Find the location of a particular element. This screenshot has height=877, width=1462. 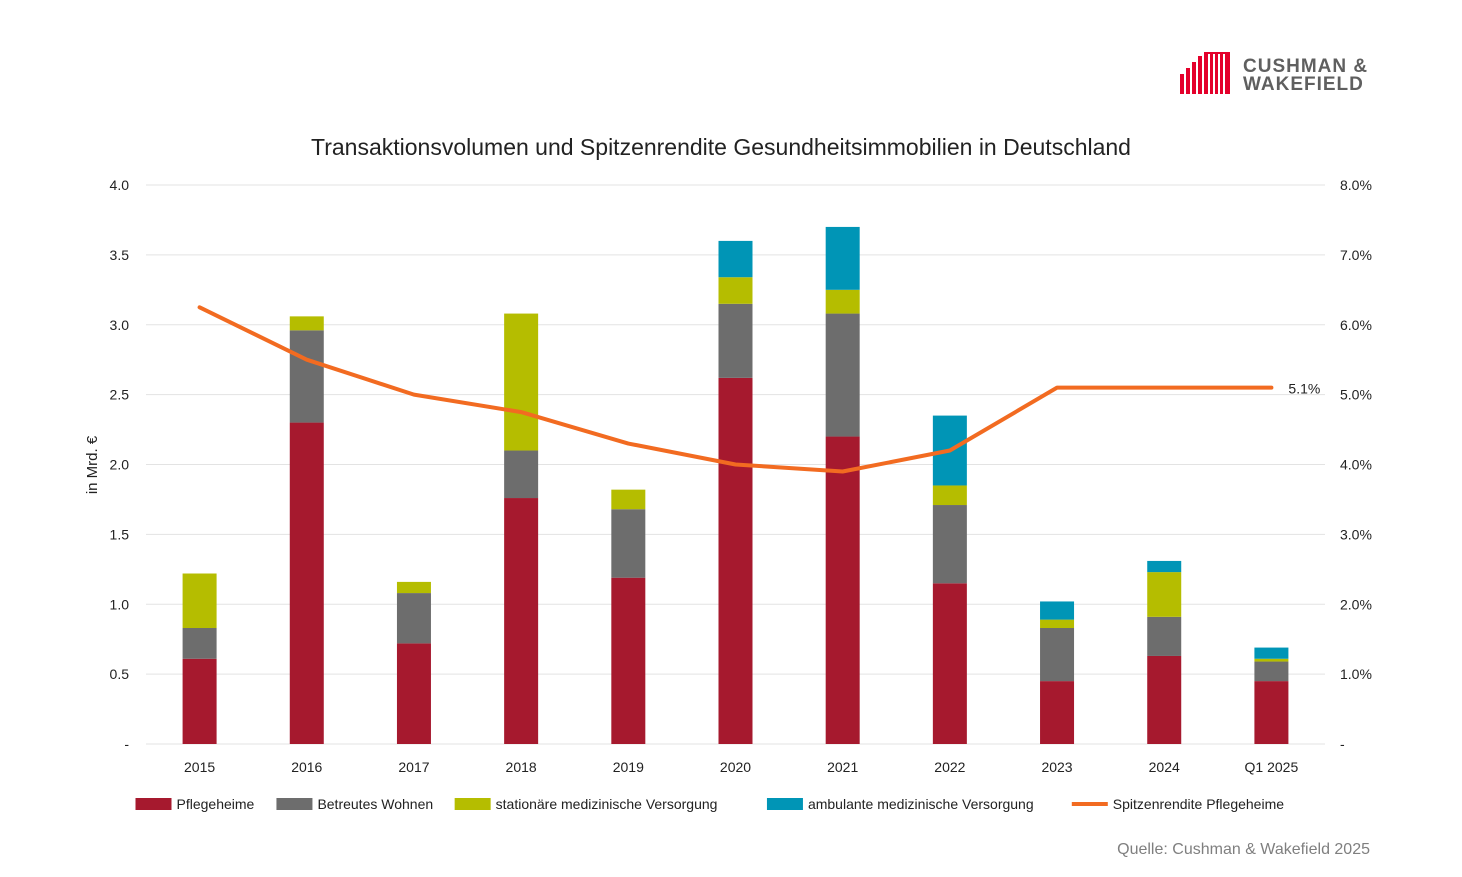

legend-label: Spitzenrendite Pflegeheime is located at coordinates (1198, 804).